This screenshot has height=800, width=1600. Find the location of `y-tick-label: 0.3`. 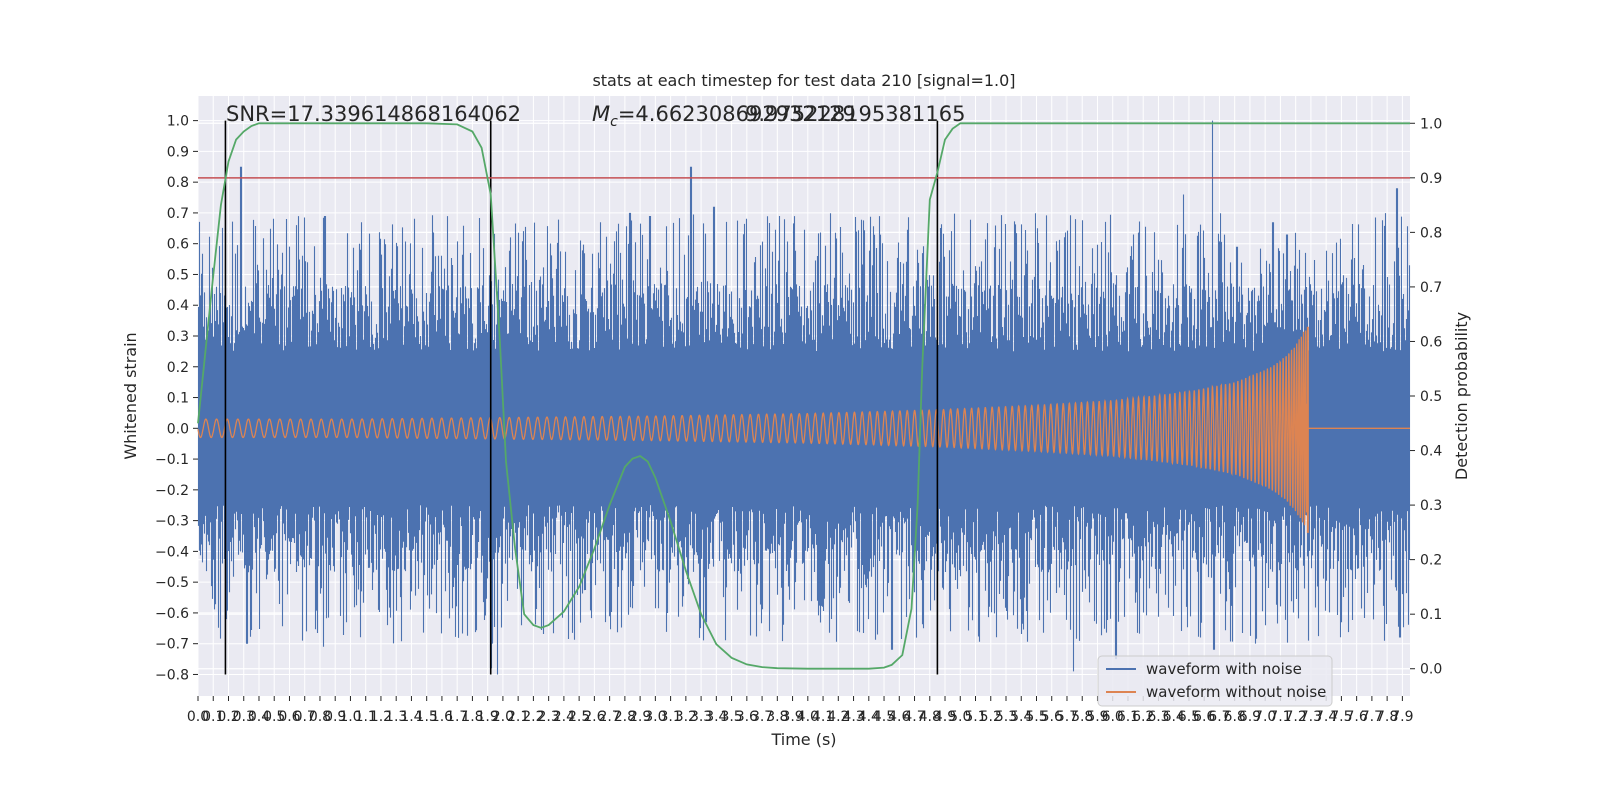

y-tick-label: 0.3 is located at coordinates (178, 337).